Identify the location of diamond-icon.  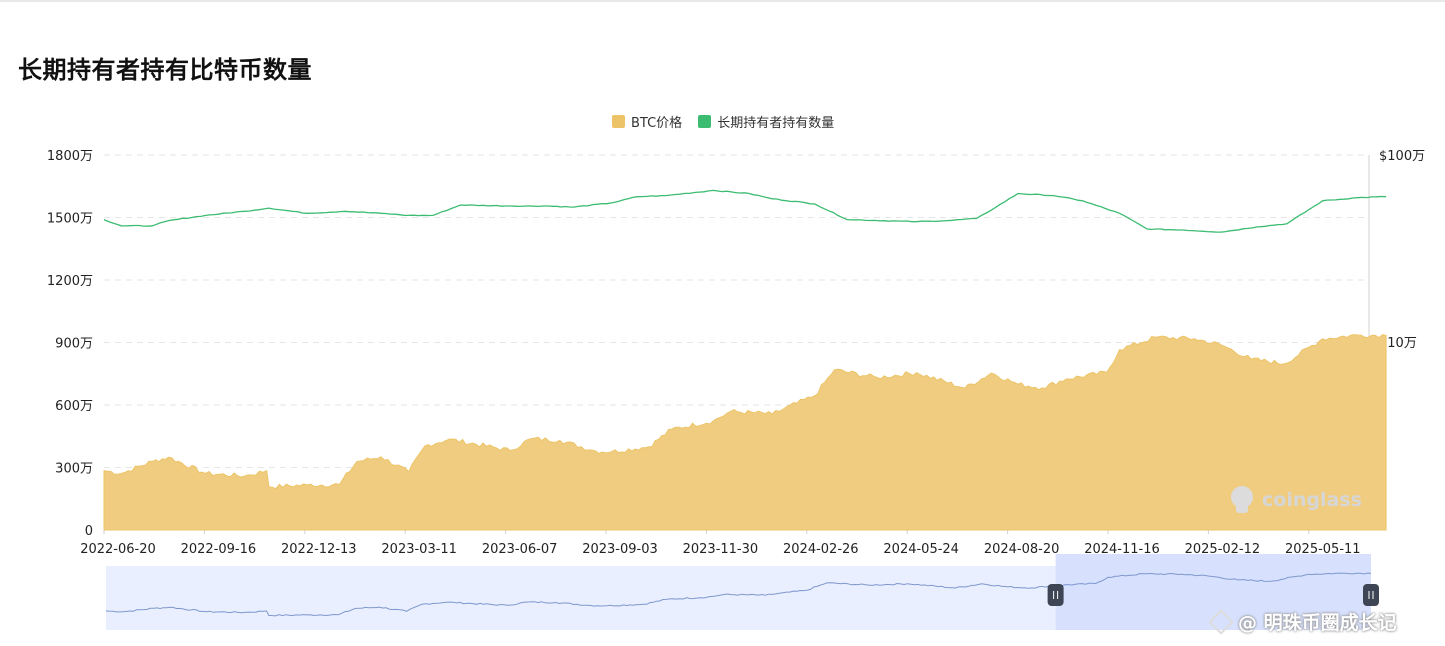
(1221, 621).